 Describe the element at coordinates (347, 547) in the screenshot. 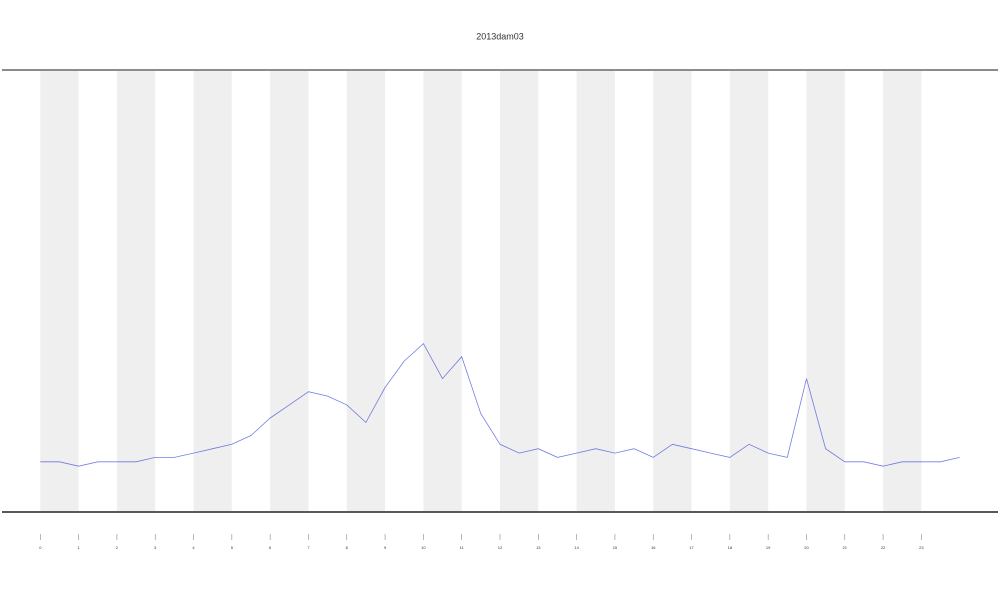

I see `x-tick-label: 8` at that location.